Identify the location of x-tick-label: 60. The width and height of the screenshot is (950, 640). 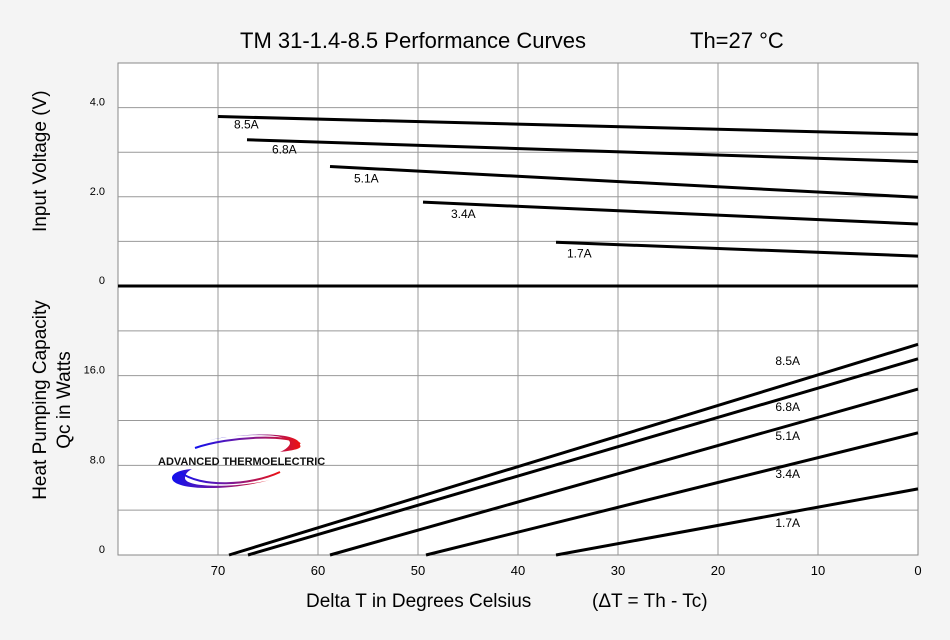
(318, 570).